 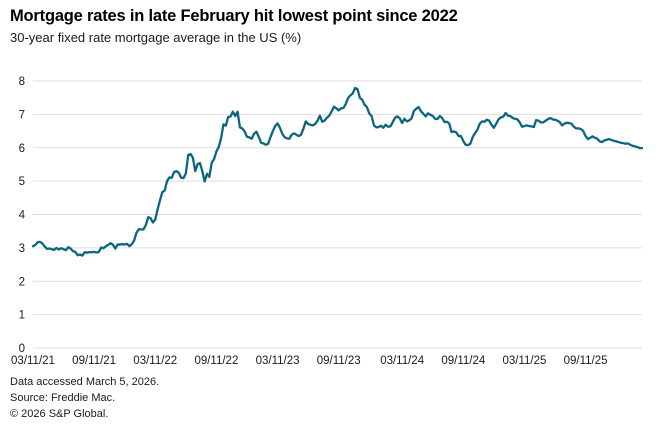 What do you see at coordinates (22, 149) in the screenshot?
I see `y-axis-tick-label: 6` at bounding box center [22, 149].